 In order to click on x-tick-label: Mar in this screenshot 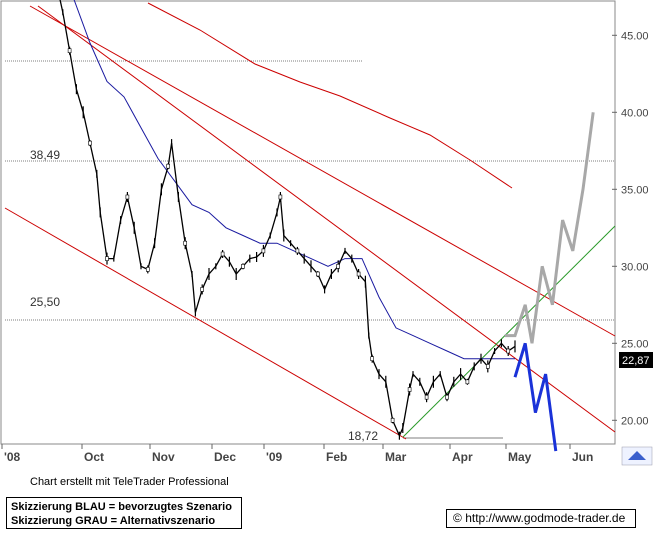, I will do `click(396, 457)`.